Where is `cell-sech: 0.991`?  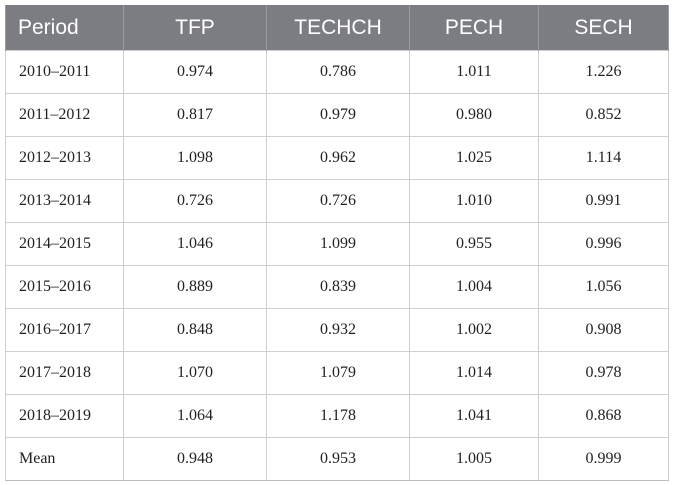 cell-sech: 0.991 is located at coordinates (603, 201).